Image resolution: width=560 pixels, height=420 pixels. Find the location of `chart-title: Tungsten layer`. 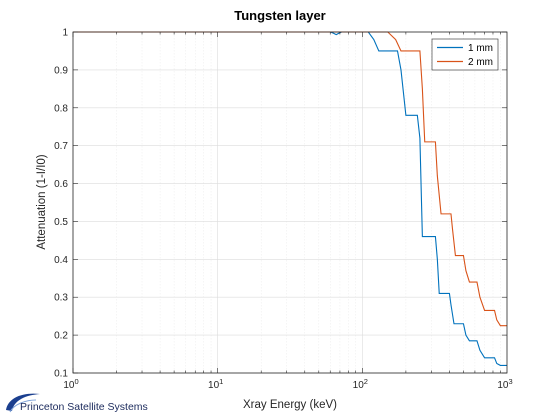

chart-title: Tungsten layer is located at coordinates (280, 15).